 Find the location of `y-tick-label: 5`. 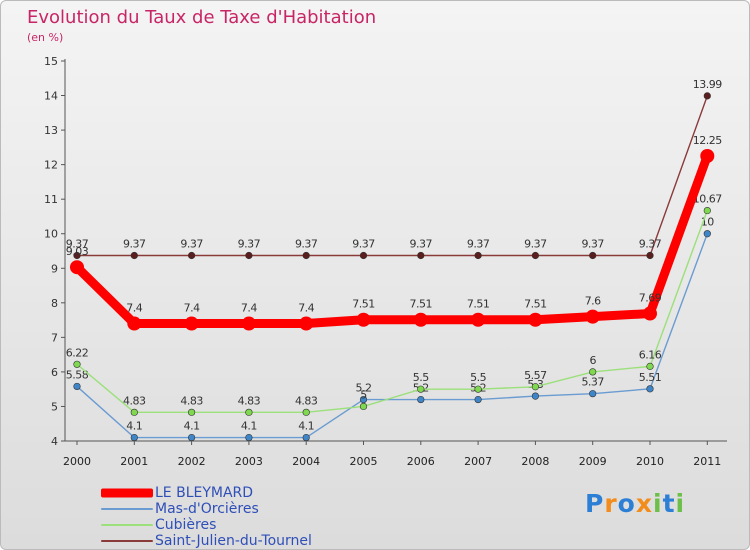

y-tick-label: 5 is located at coordinates (54, 406).